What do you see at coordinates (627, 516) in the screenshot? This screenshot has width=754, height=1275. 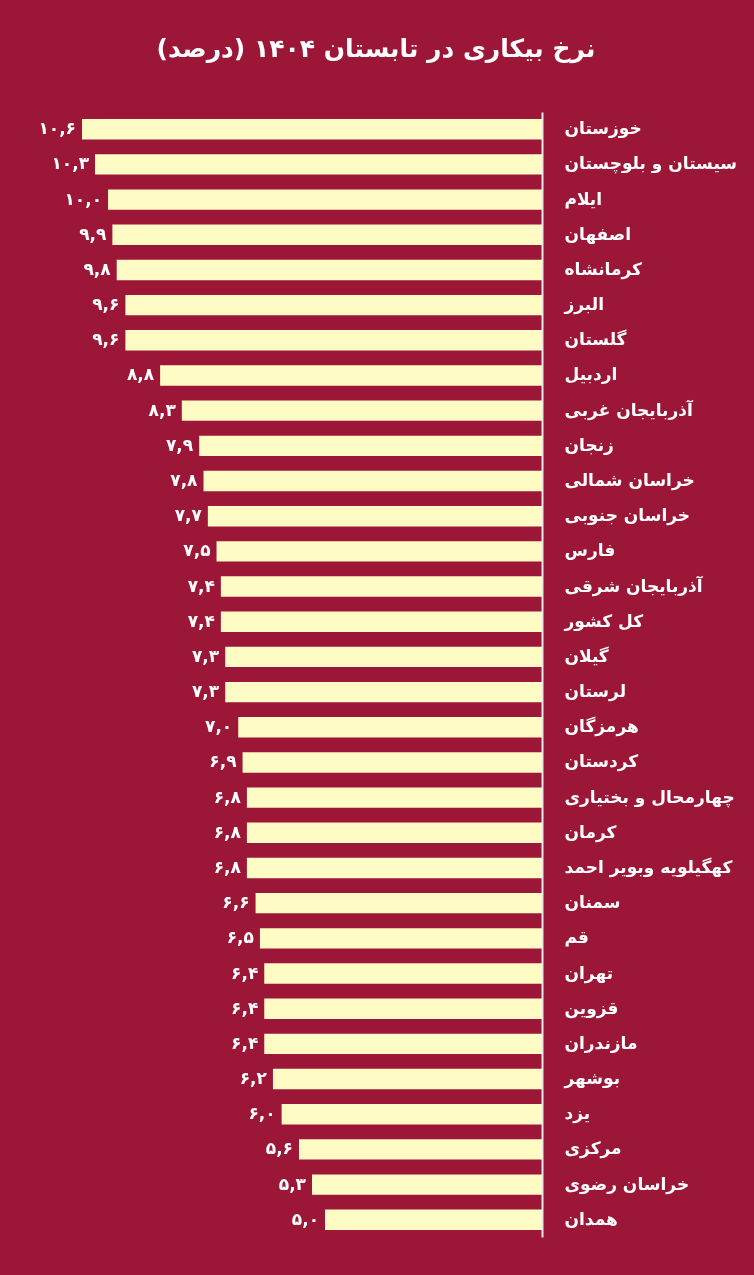 I see `y-tick-label: خراسان جنوبی` at bounding box center [627, 516].